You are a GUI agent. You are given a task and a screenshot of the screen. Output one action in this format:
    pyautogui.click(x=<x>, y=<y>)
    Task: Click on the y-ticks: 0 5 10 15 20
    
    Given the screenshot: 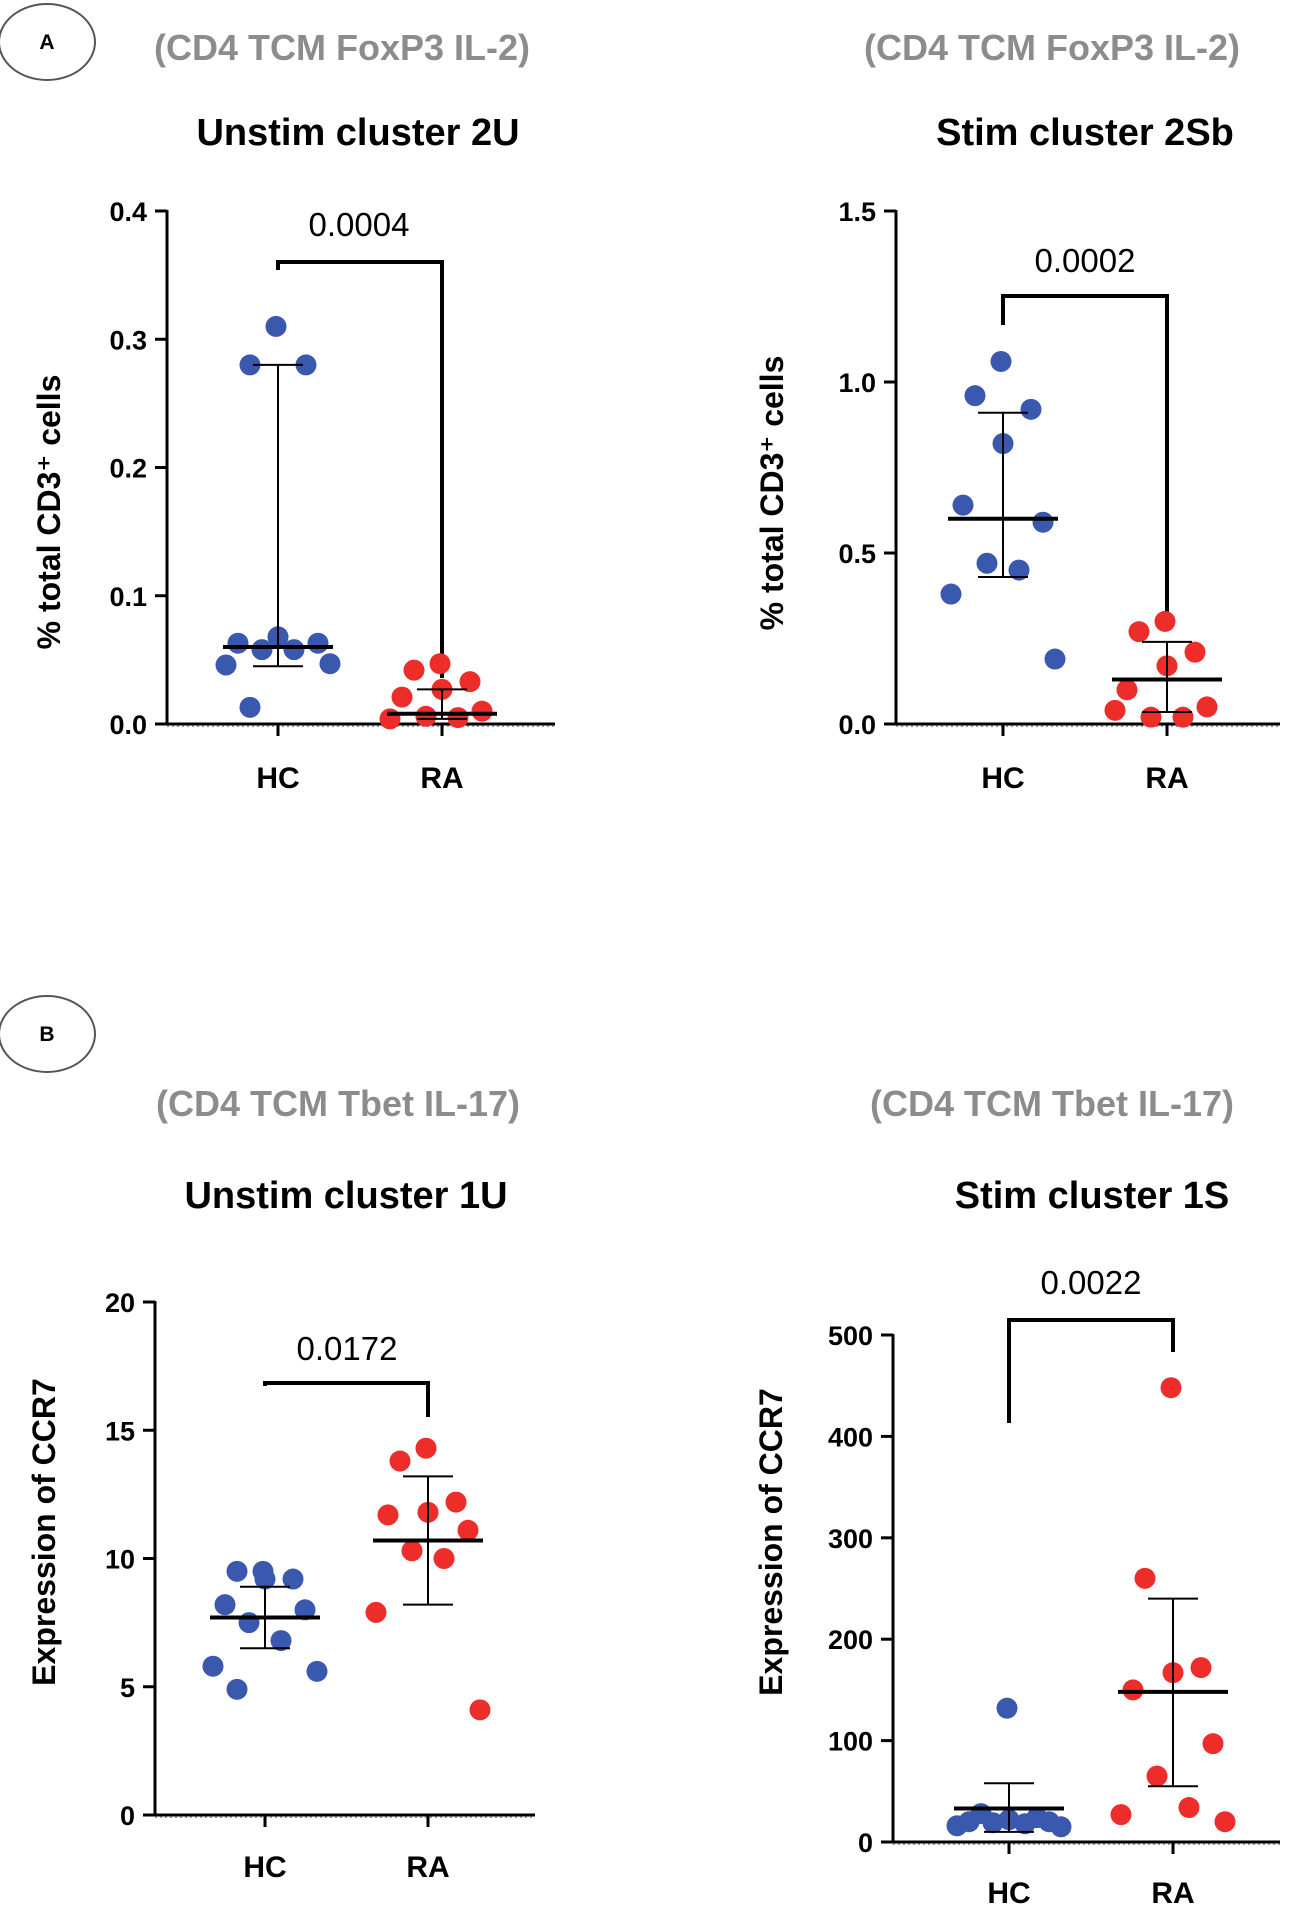 What is the action you would take?
    pyautogui.click(x=320, y=1559)
    